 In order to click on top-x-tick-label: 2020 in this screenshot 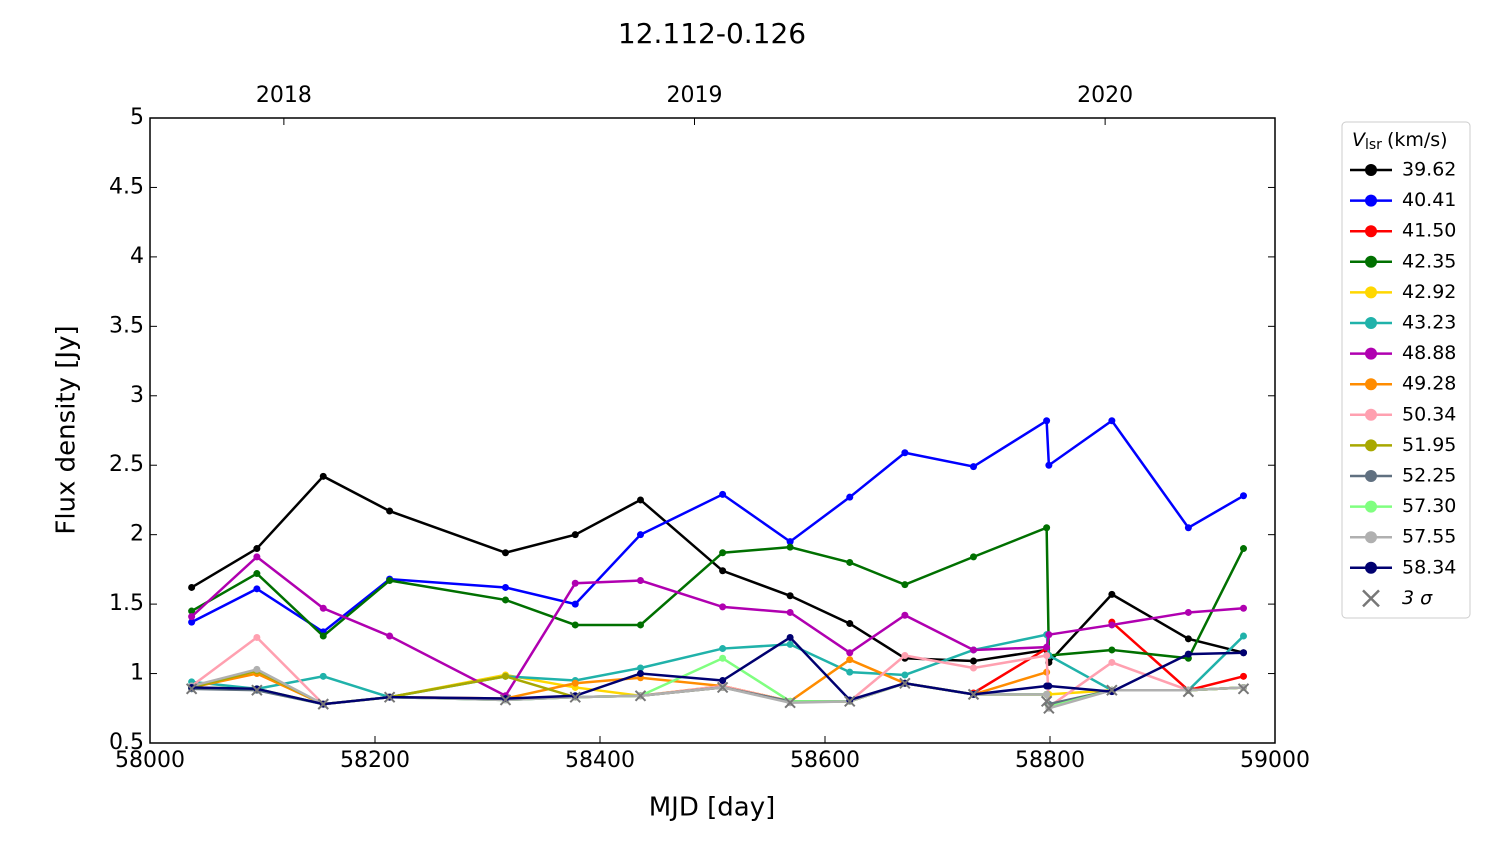, I will do `click(1105, 95)`.